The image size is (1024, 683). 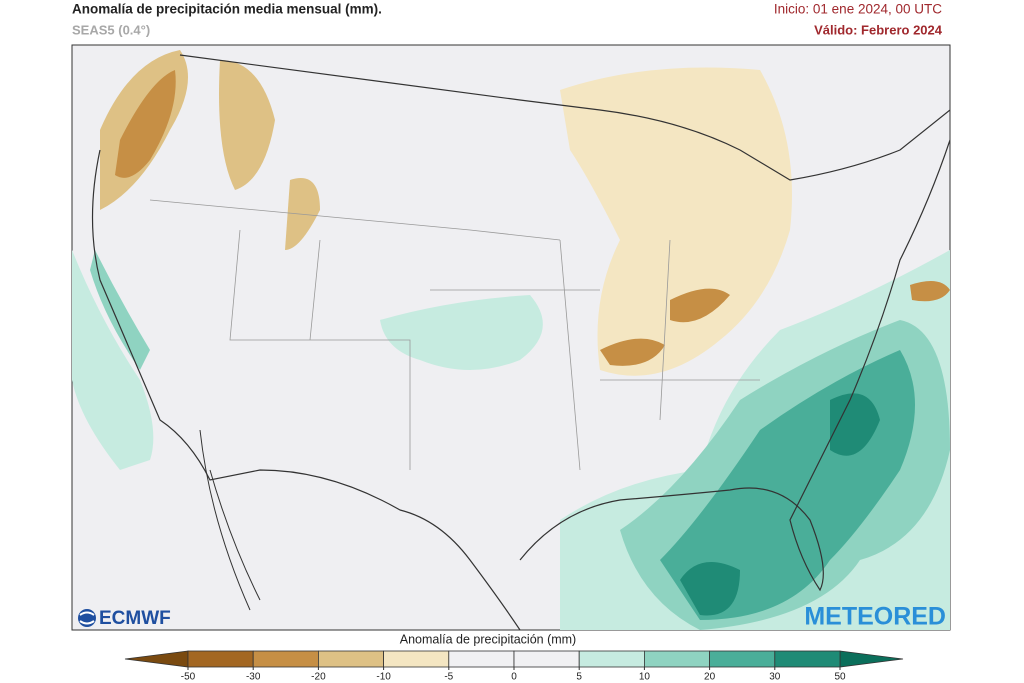 What do you see at coordinates (145, 124) in the screenshot?
I see `nw-anomaly` at bounding box center [145, 124].